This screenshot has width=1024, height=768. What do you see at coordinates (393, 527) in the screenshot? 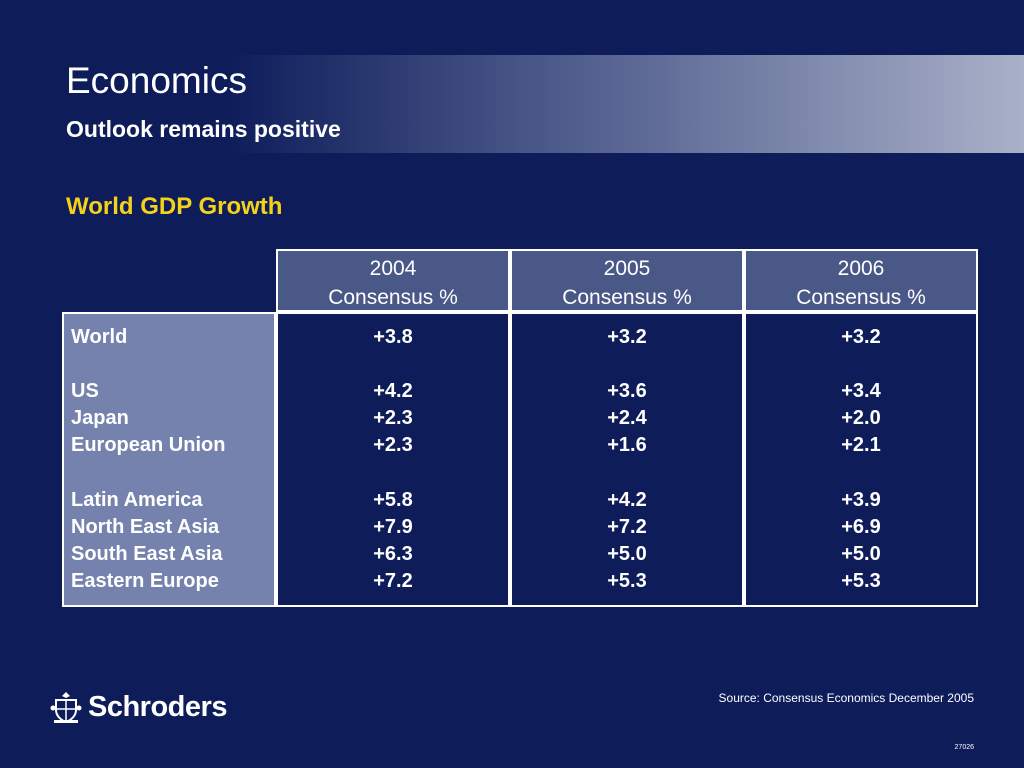
I see `table-cell: +7.9` at bounding box center [393, 527].